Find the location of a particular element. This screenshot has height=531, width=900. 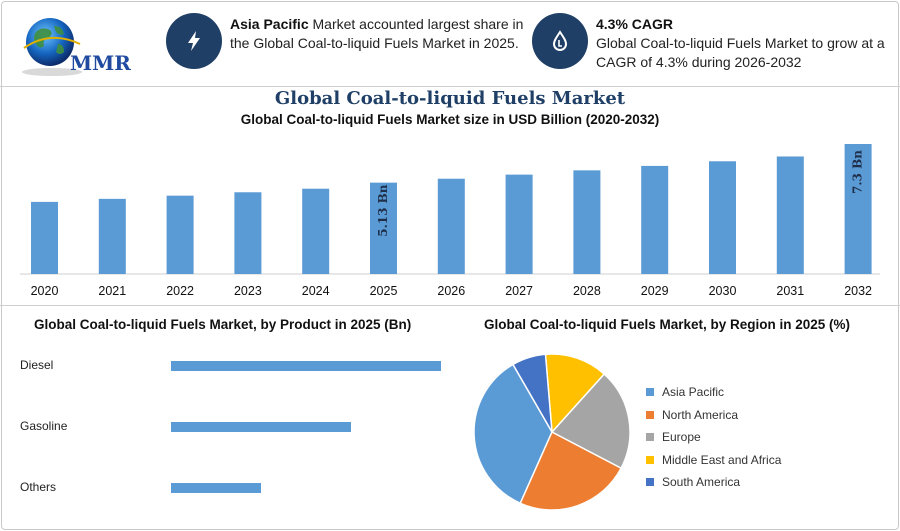

legend-label: North America is located at coordinates (700, 414).